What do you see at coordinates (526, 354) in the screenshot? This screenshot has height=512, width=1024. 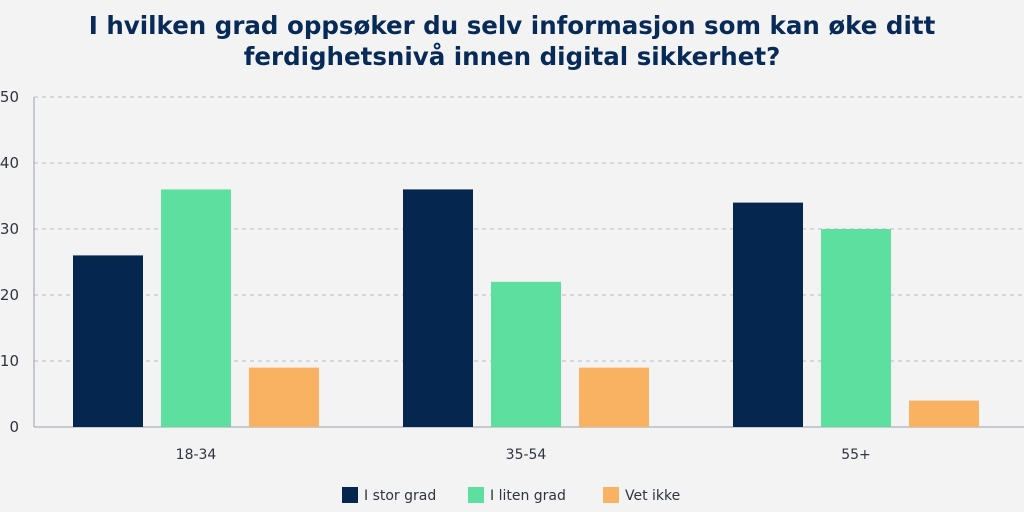 I see `bar-35-54-i-liten-grad` at bounding box center [526, 354].